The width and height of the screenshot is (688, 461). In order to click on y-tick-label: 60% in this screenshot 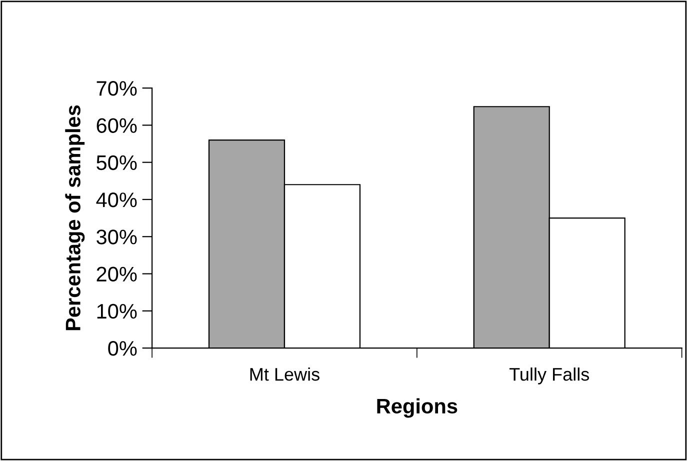, I will do `click(116, 125)`.